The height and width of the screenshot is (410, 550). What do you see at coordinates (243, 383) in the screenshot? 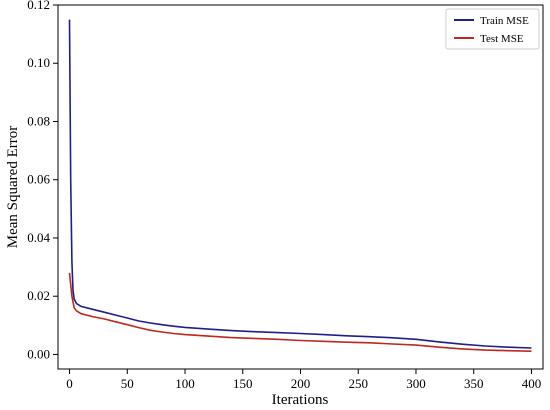
I see `x-tick-label: 150` at bounding box center [243, 383].